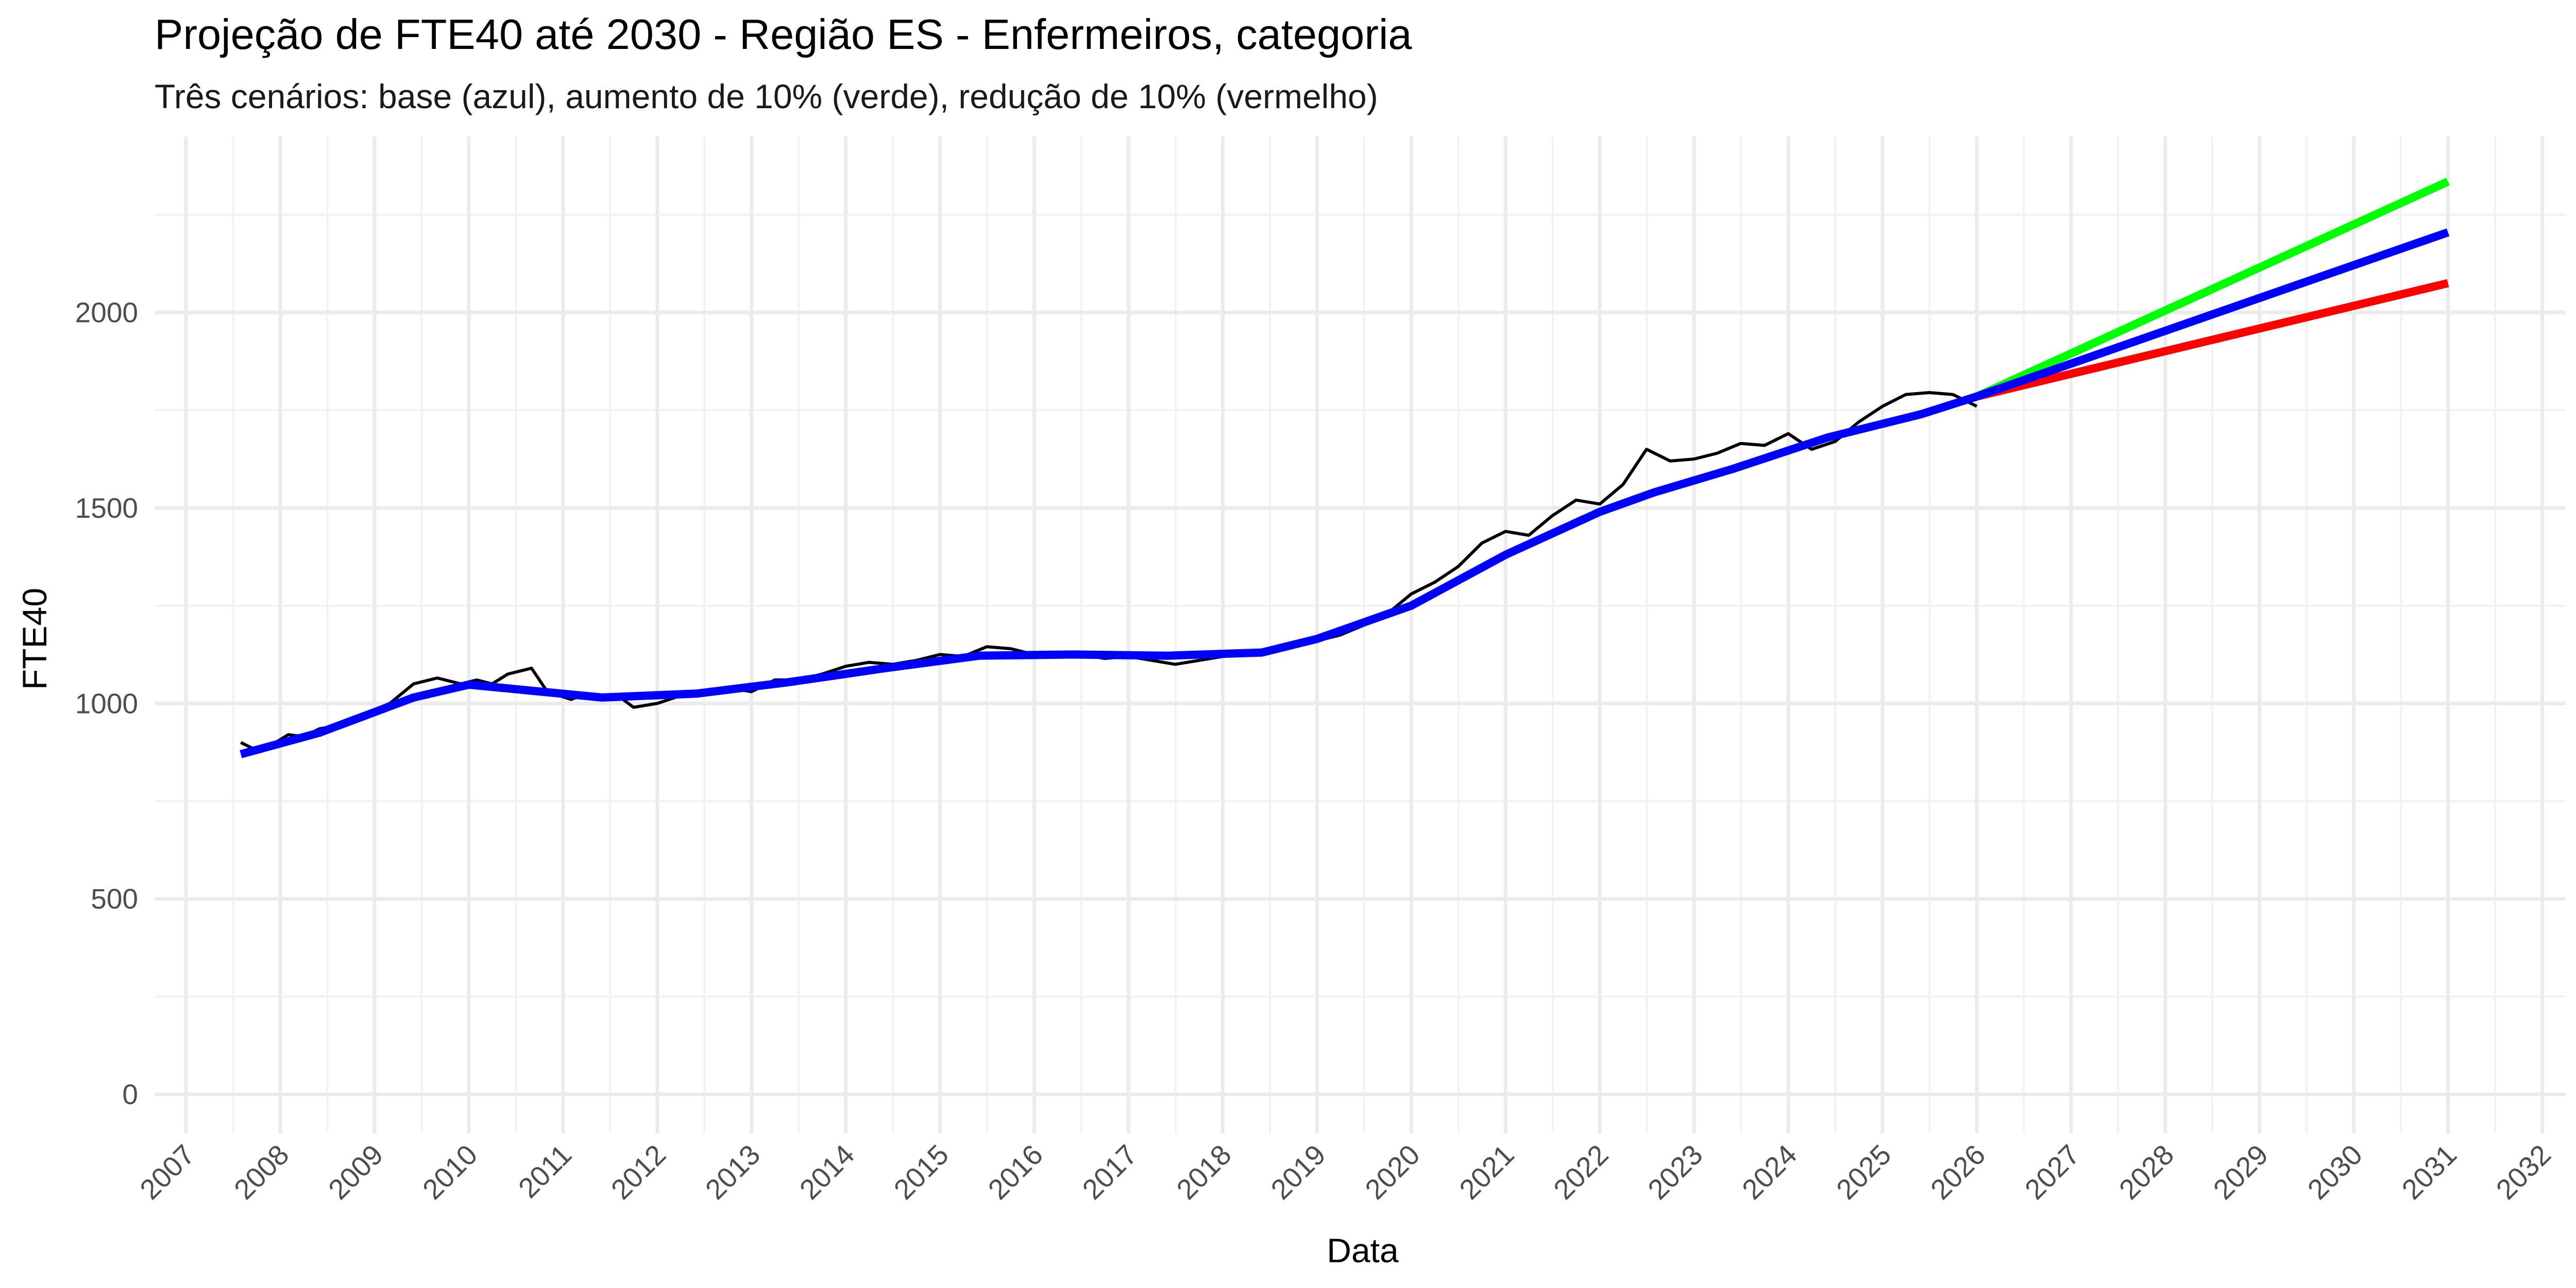 The image size is (2576, 1288). What do you see at coordinates (106, 508) in the screenshot?
I see `y-tick-label: 1500` at bounding box center [106, 508].